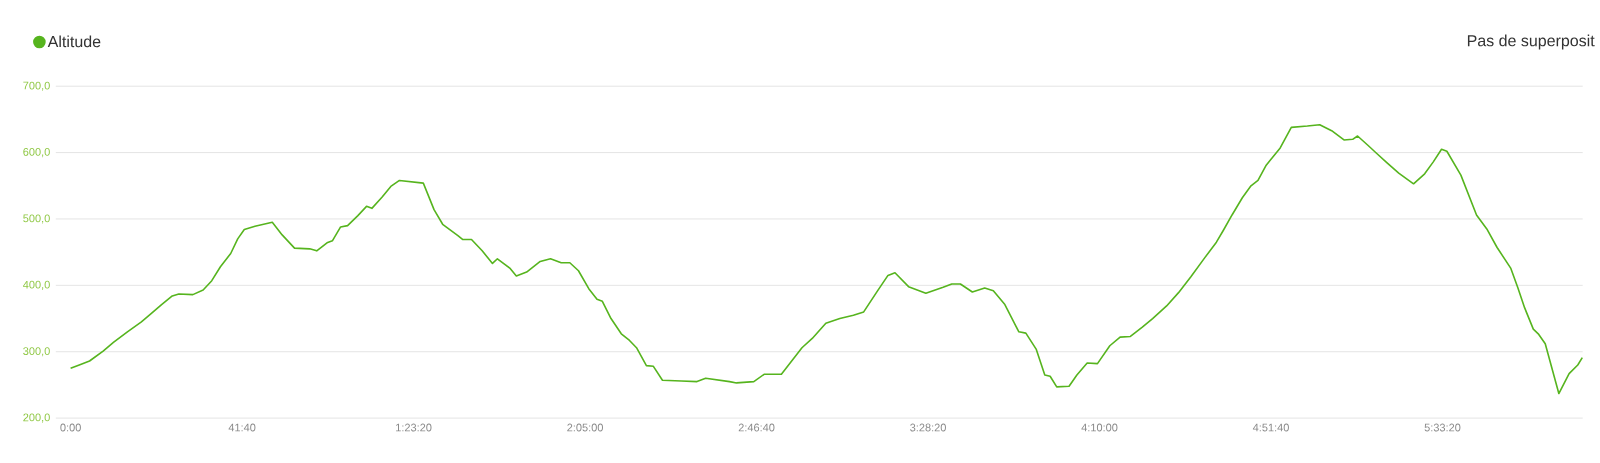 This screenshot has width=1600, height=463. Describe the element at coordinates (70, 427) in the screenshot. I see `x-tick-label: 0:00` at that location.